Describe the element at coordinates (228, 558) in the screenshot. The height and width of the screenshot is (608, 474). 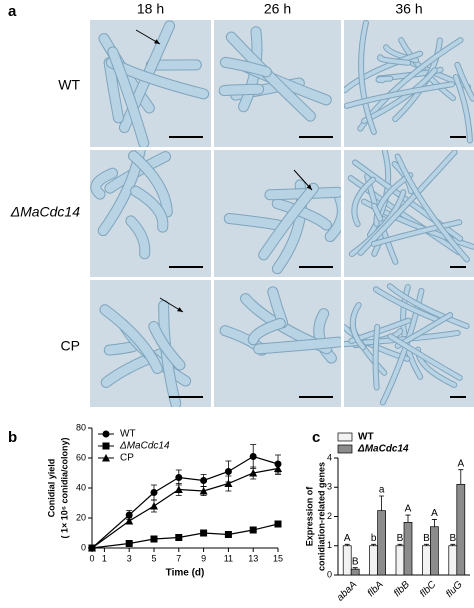
I see `x-tick-label: 11` at that location.